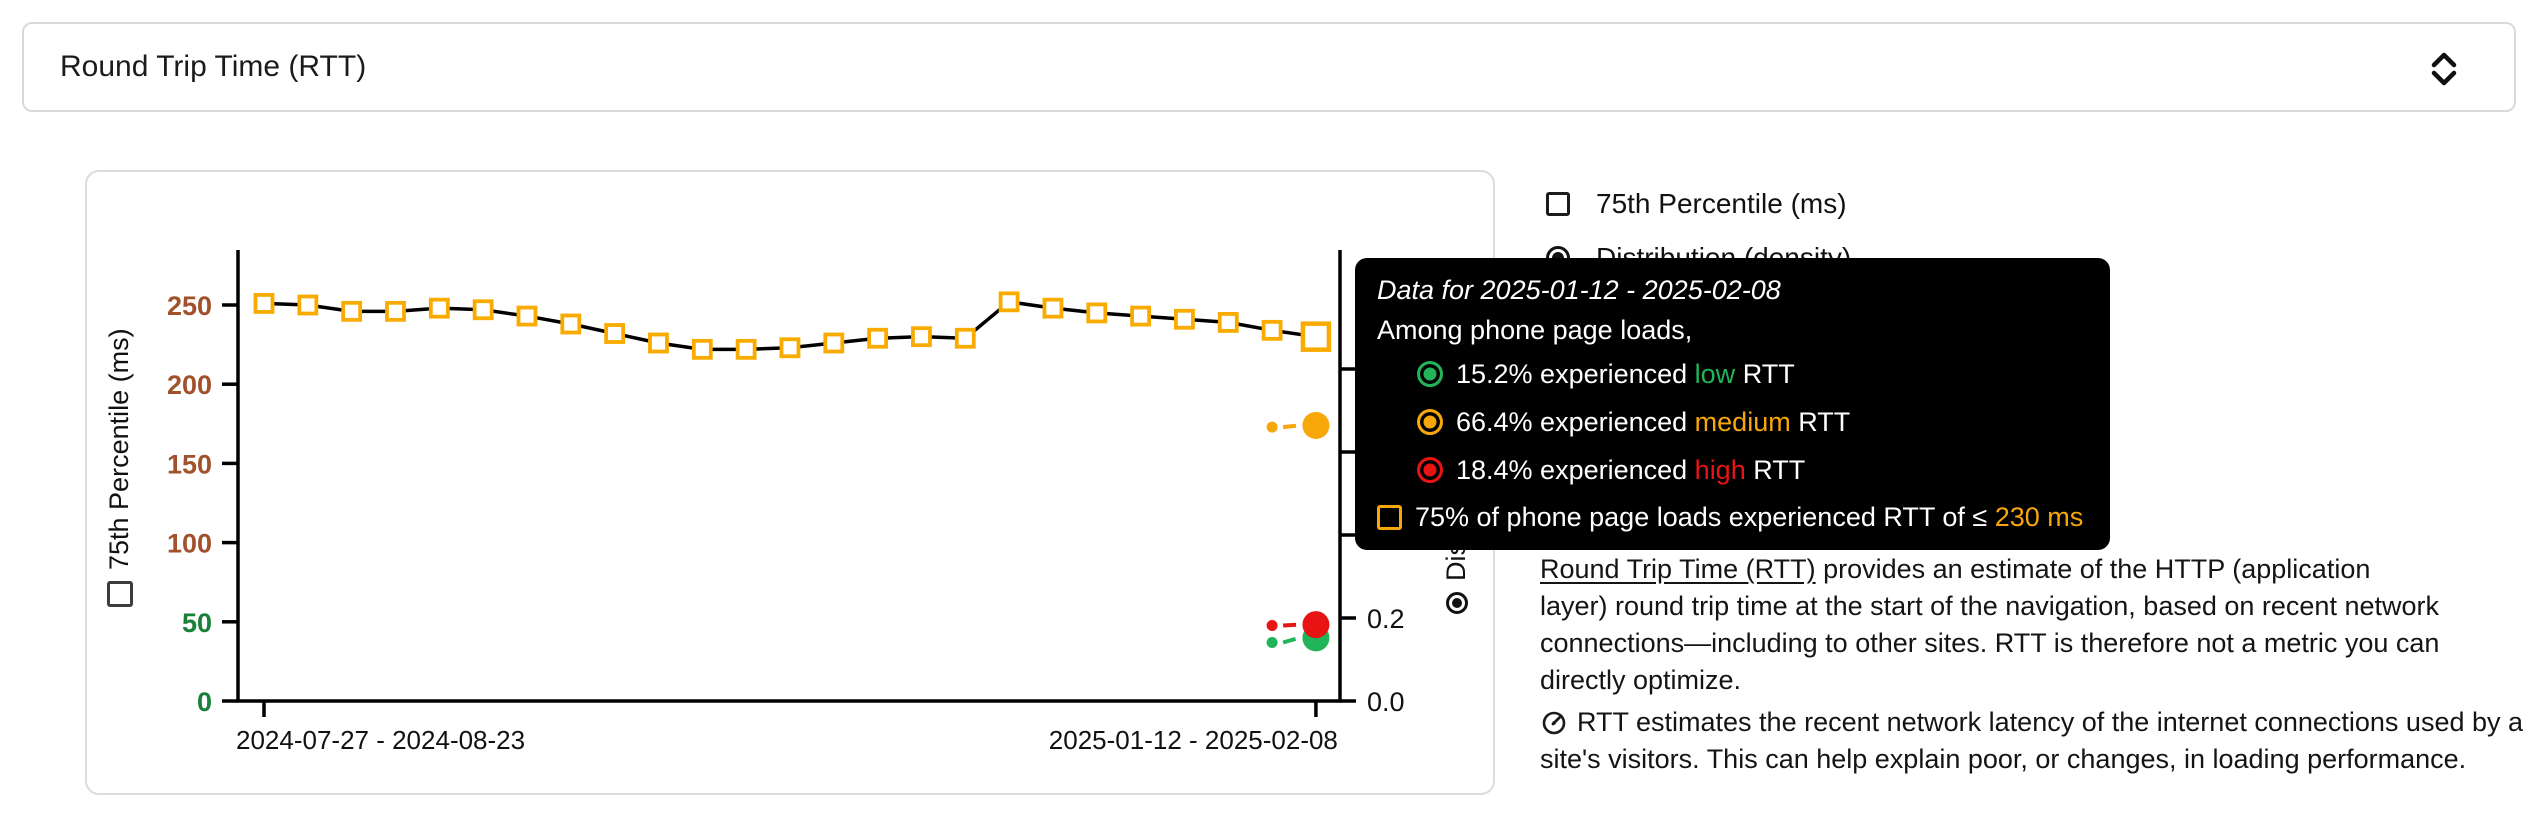  Describe the element at coordinates (2444, 69) in the screenshot. I see `select-up-down-icon` at that location.